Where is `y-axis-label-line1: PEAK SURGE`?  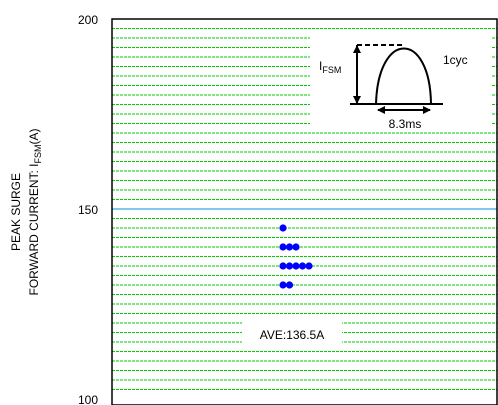 y-axis-label-line1: PEAK SURGE is located at coordinates (16, 212).